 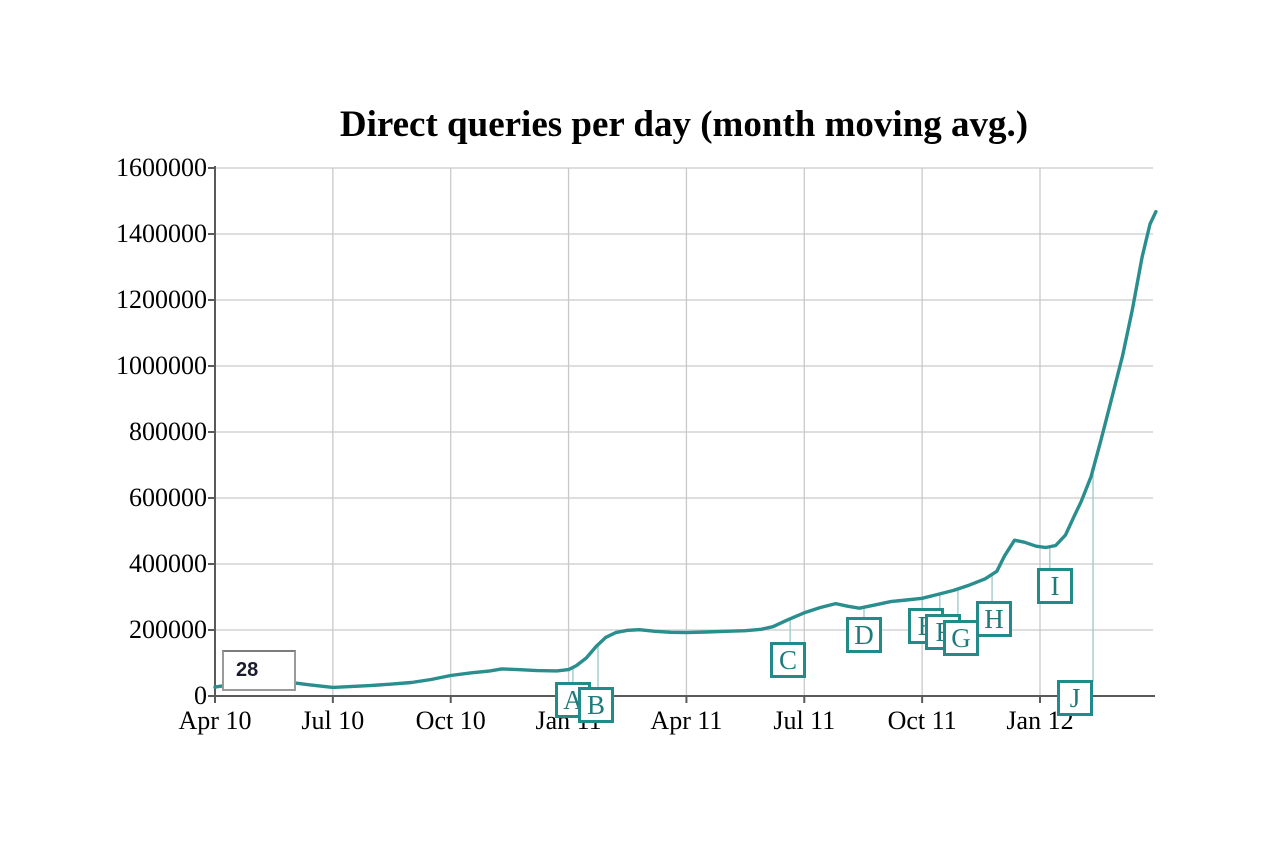 I want to click on x-axis-label: Jul 11, so click(x=804, y=720).